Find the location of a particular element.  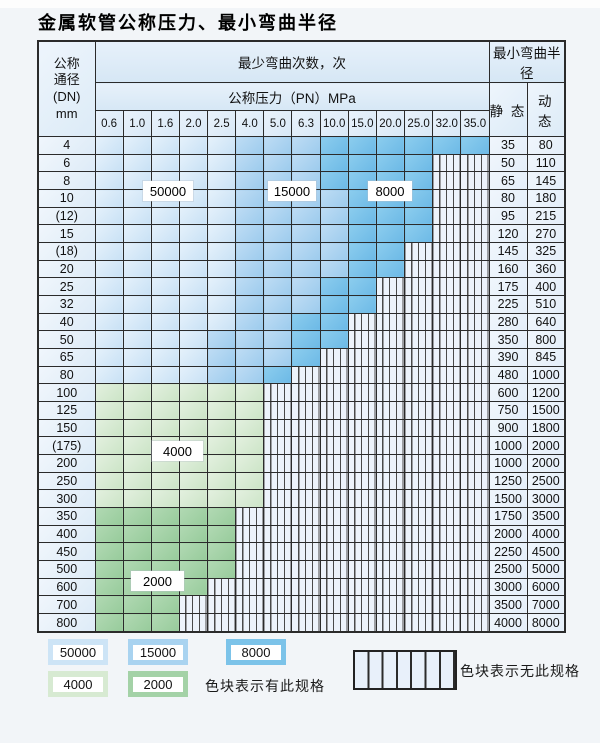

spec-cell-b15-5.0 is located at coordinates (278, 340).